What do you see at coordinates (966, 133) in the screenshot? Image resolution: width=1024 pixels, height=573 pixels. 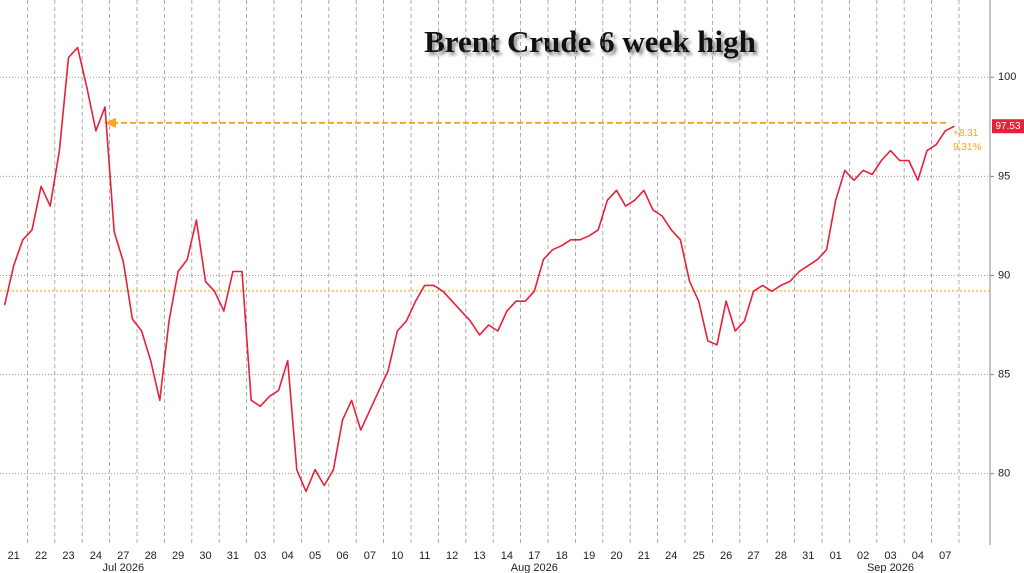 I see `change-label: +8.31` at bounding box center [966, 133].